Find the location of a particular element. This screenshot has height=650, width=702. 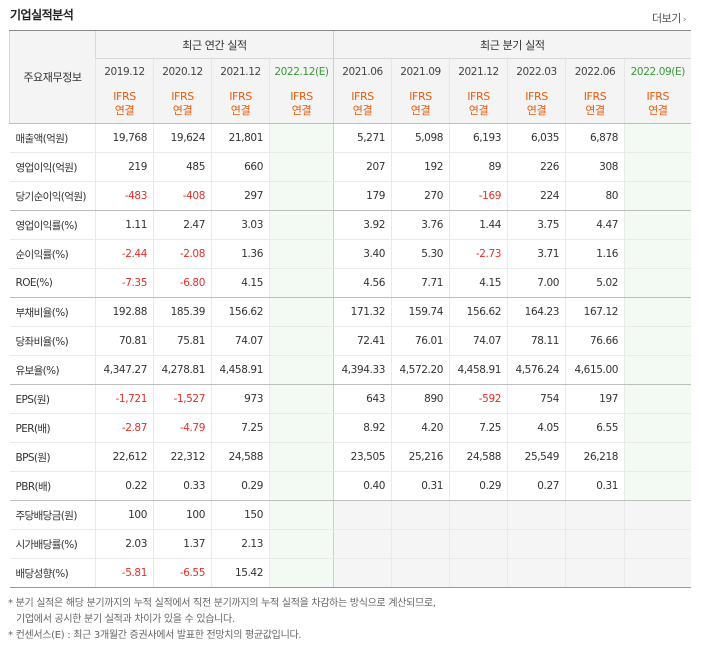

row-label: 영업이익(억원) is located at coordinates (52, 167).